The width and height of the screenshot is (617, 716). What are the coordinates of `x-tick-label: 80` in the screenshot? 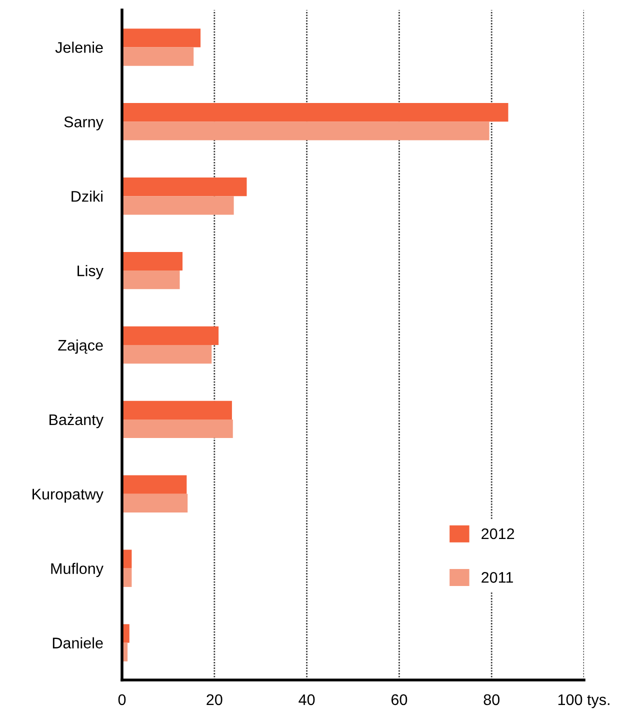 It's located at (492, 700).